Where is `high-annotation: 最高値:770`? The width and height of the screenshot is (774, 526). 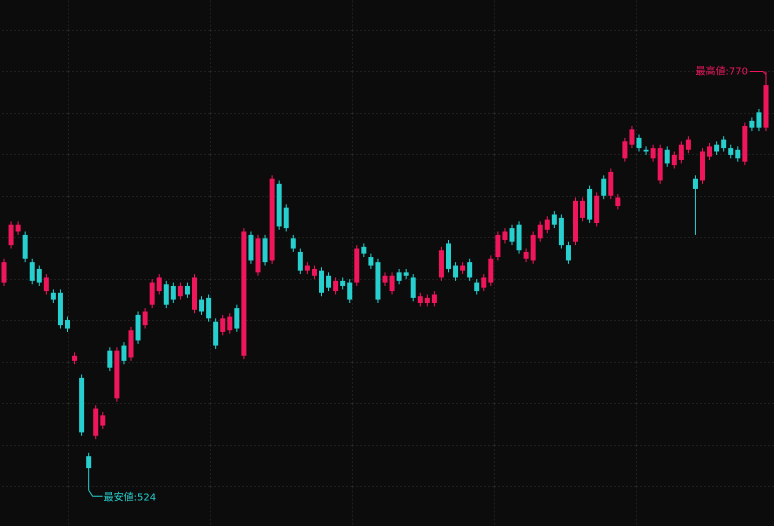
high-annotation: 最高値:770 is located at coordinates (722, 70).